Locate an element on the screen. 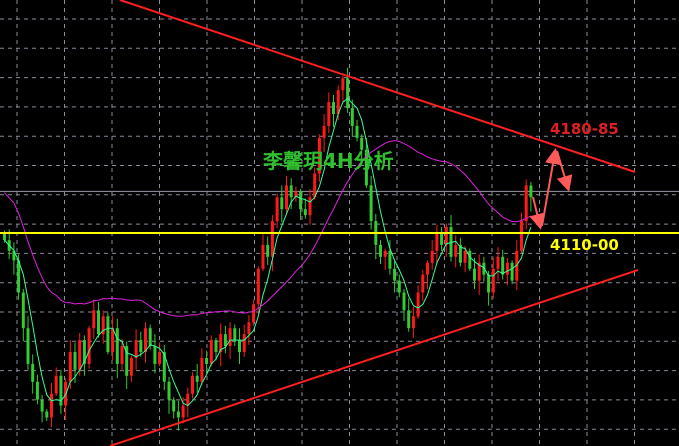  chart-title: 李馨玥4H分析 is located at coordinates (328, 161).